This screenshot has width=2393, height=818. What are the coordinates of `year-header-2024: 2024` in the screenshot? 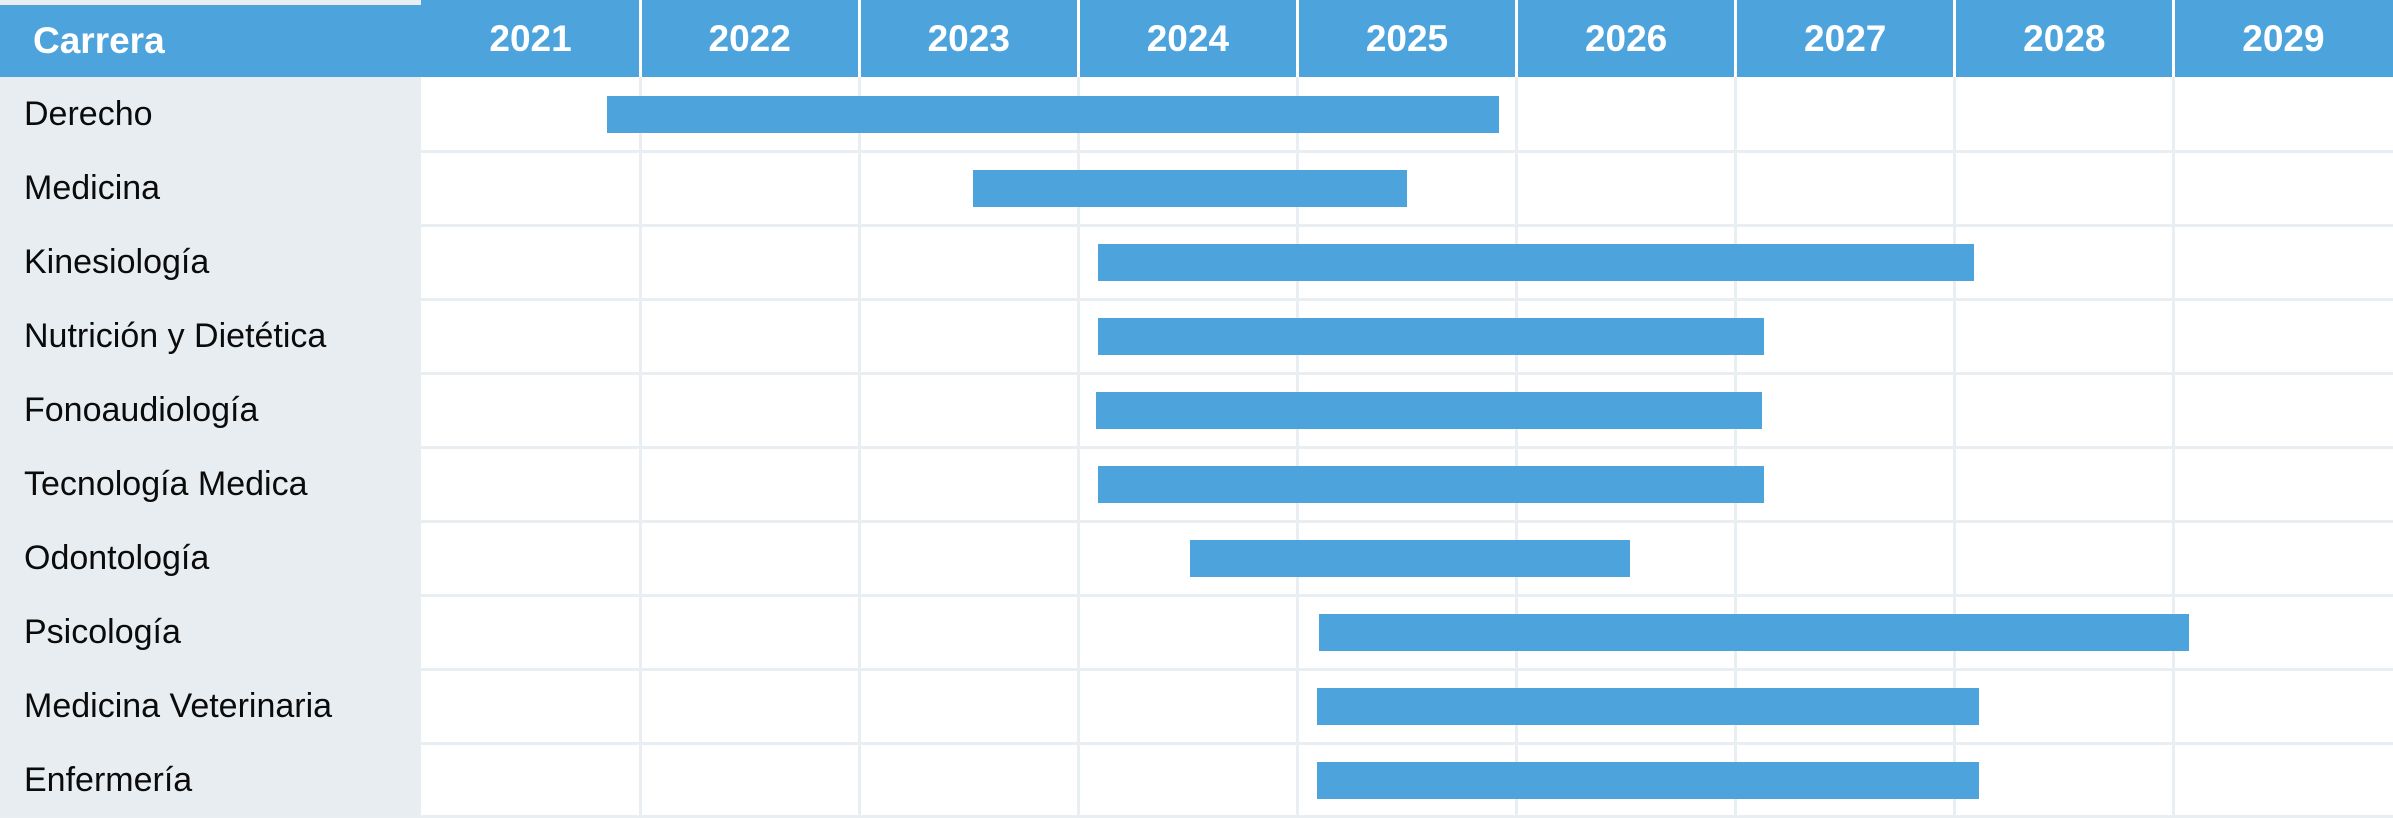 It's located at (1187, 38).